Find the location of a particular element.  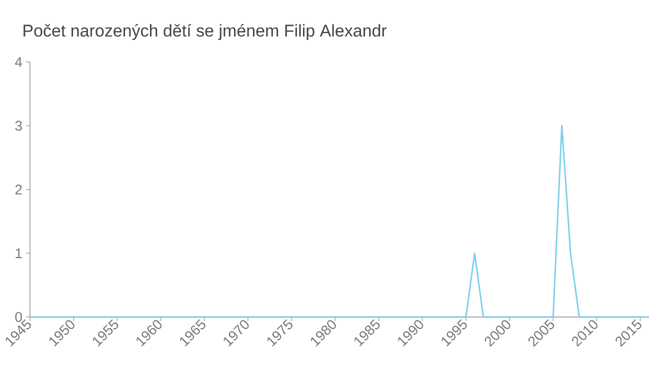

chart-title: Počet narozených dětí se jménem Filip Alexandr is located at coordinates (205, 32).